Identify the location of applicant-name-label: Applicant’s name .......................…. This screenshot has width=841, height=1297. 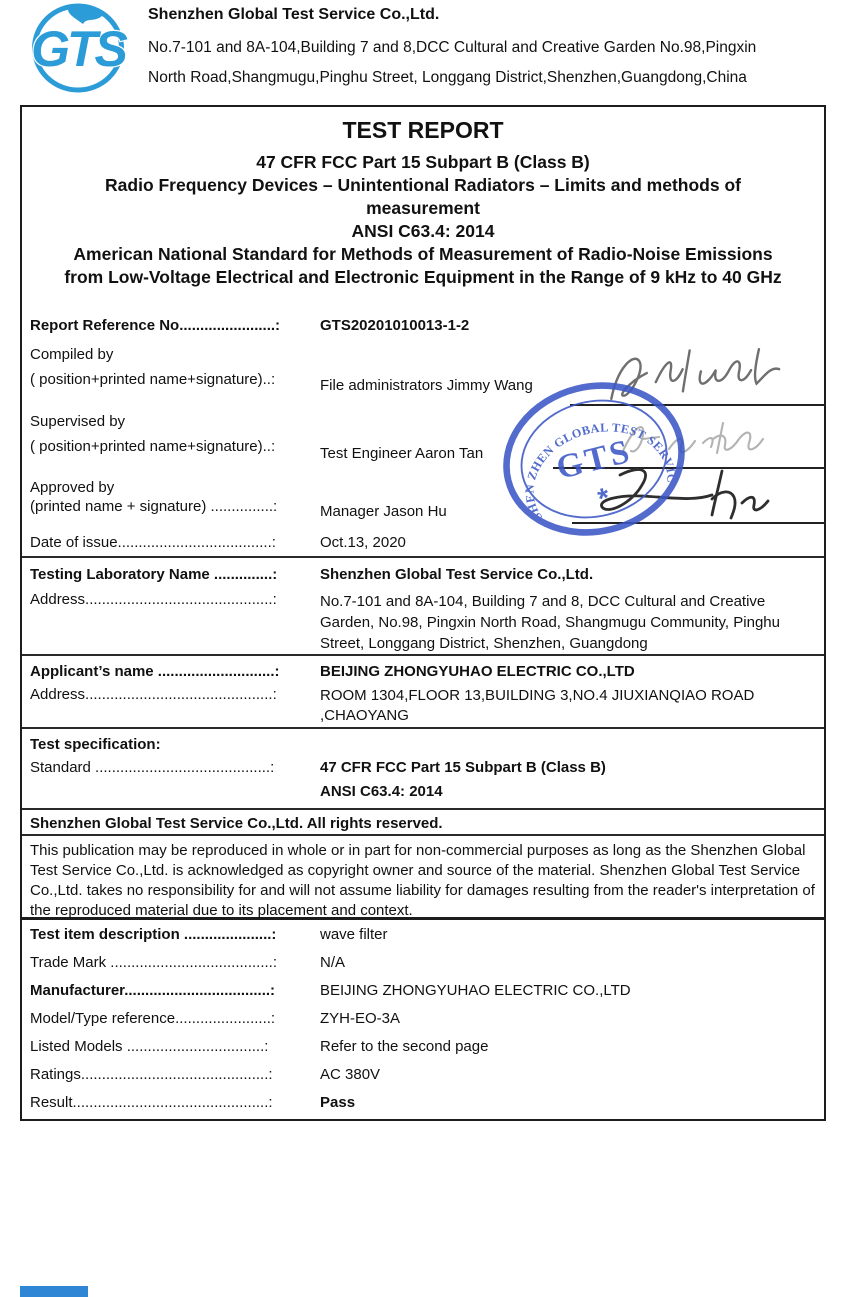
(155, 671).